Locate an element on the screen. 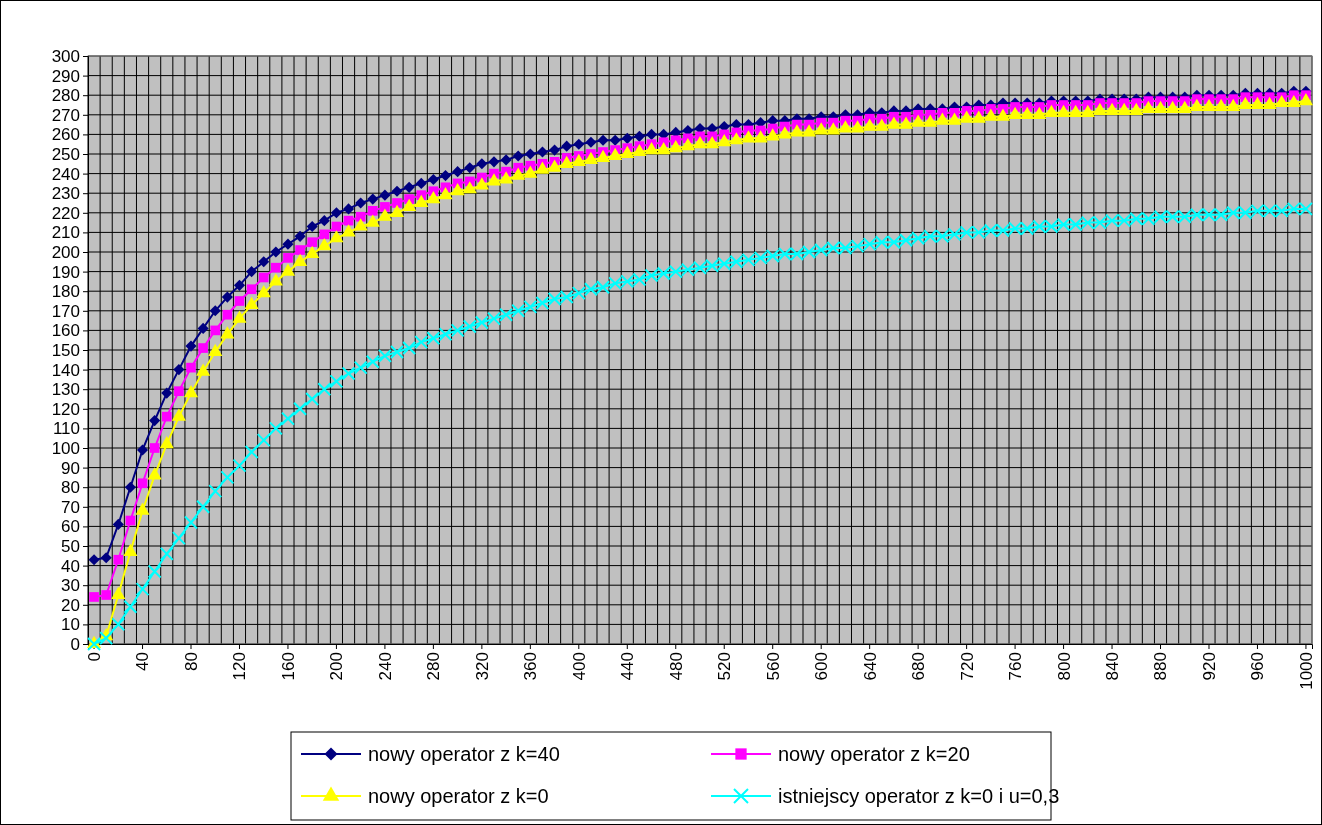  y-tick-label: 40 is located at coordinates (70, 566).